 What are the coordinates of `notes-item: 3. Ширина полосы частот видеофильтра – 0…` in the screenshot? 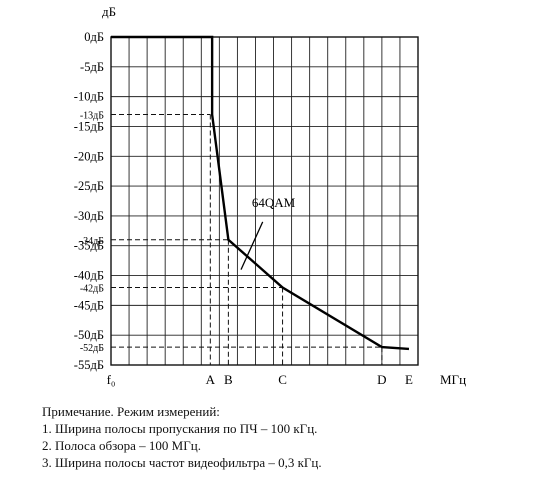 It's located at (182, 462).